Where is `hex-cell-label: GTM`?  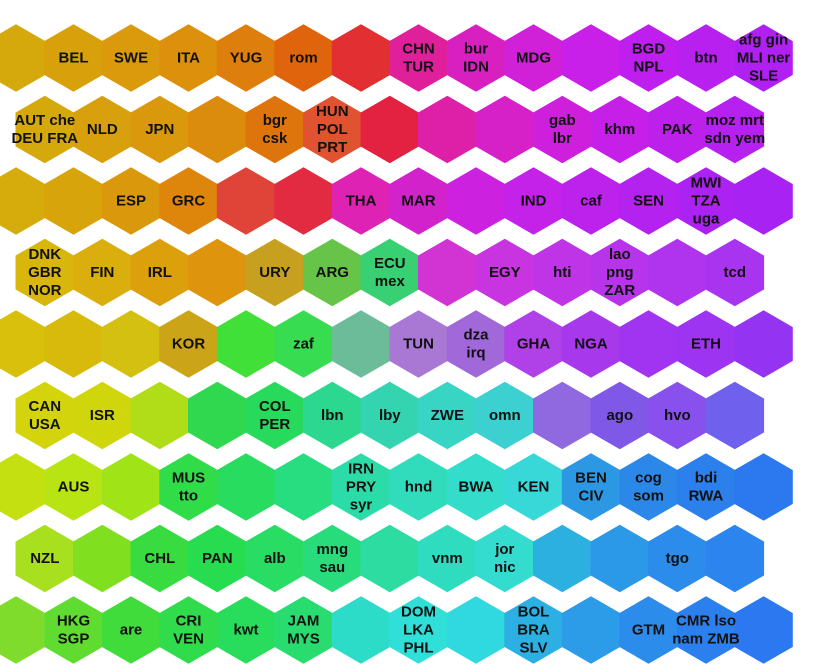
hex-cell-label: GTM is located at coordinates (648, 630).